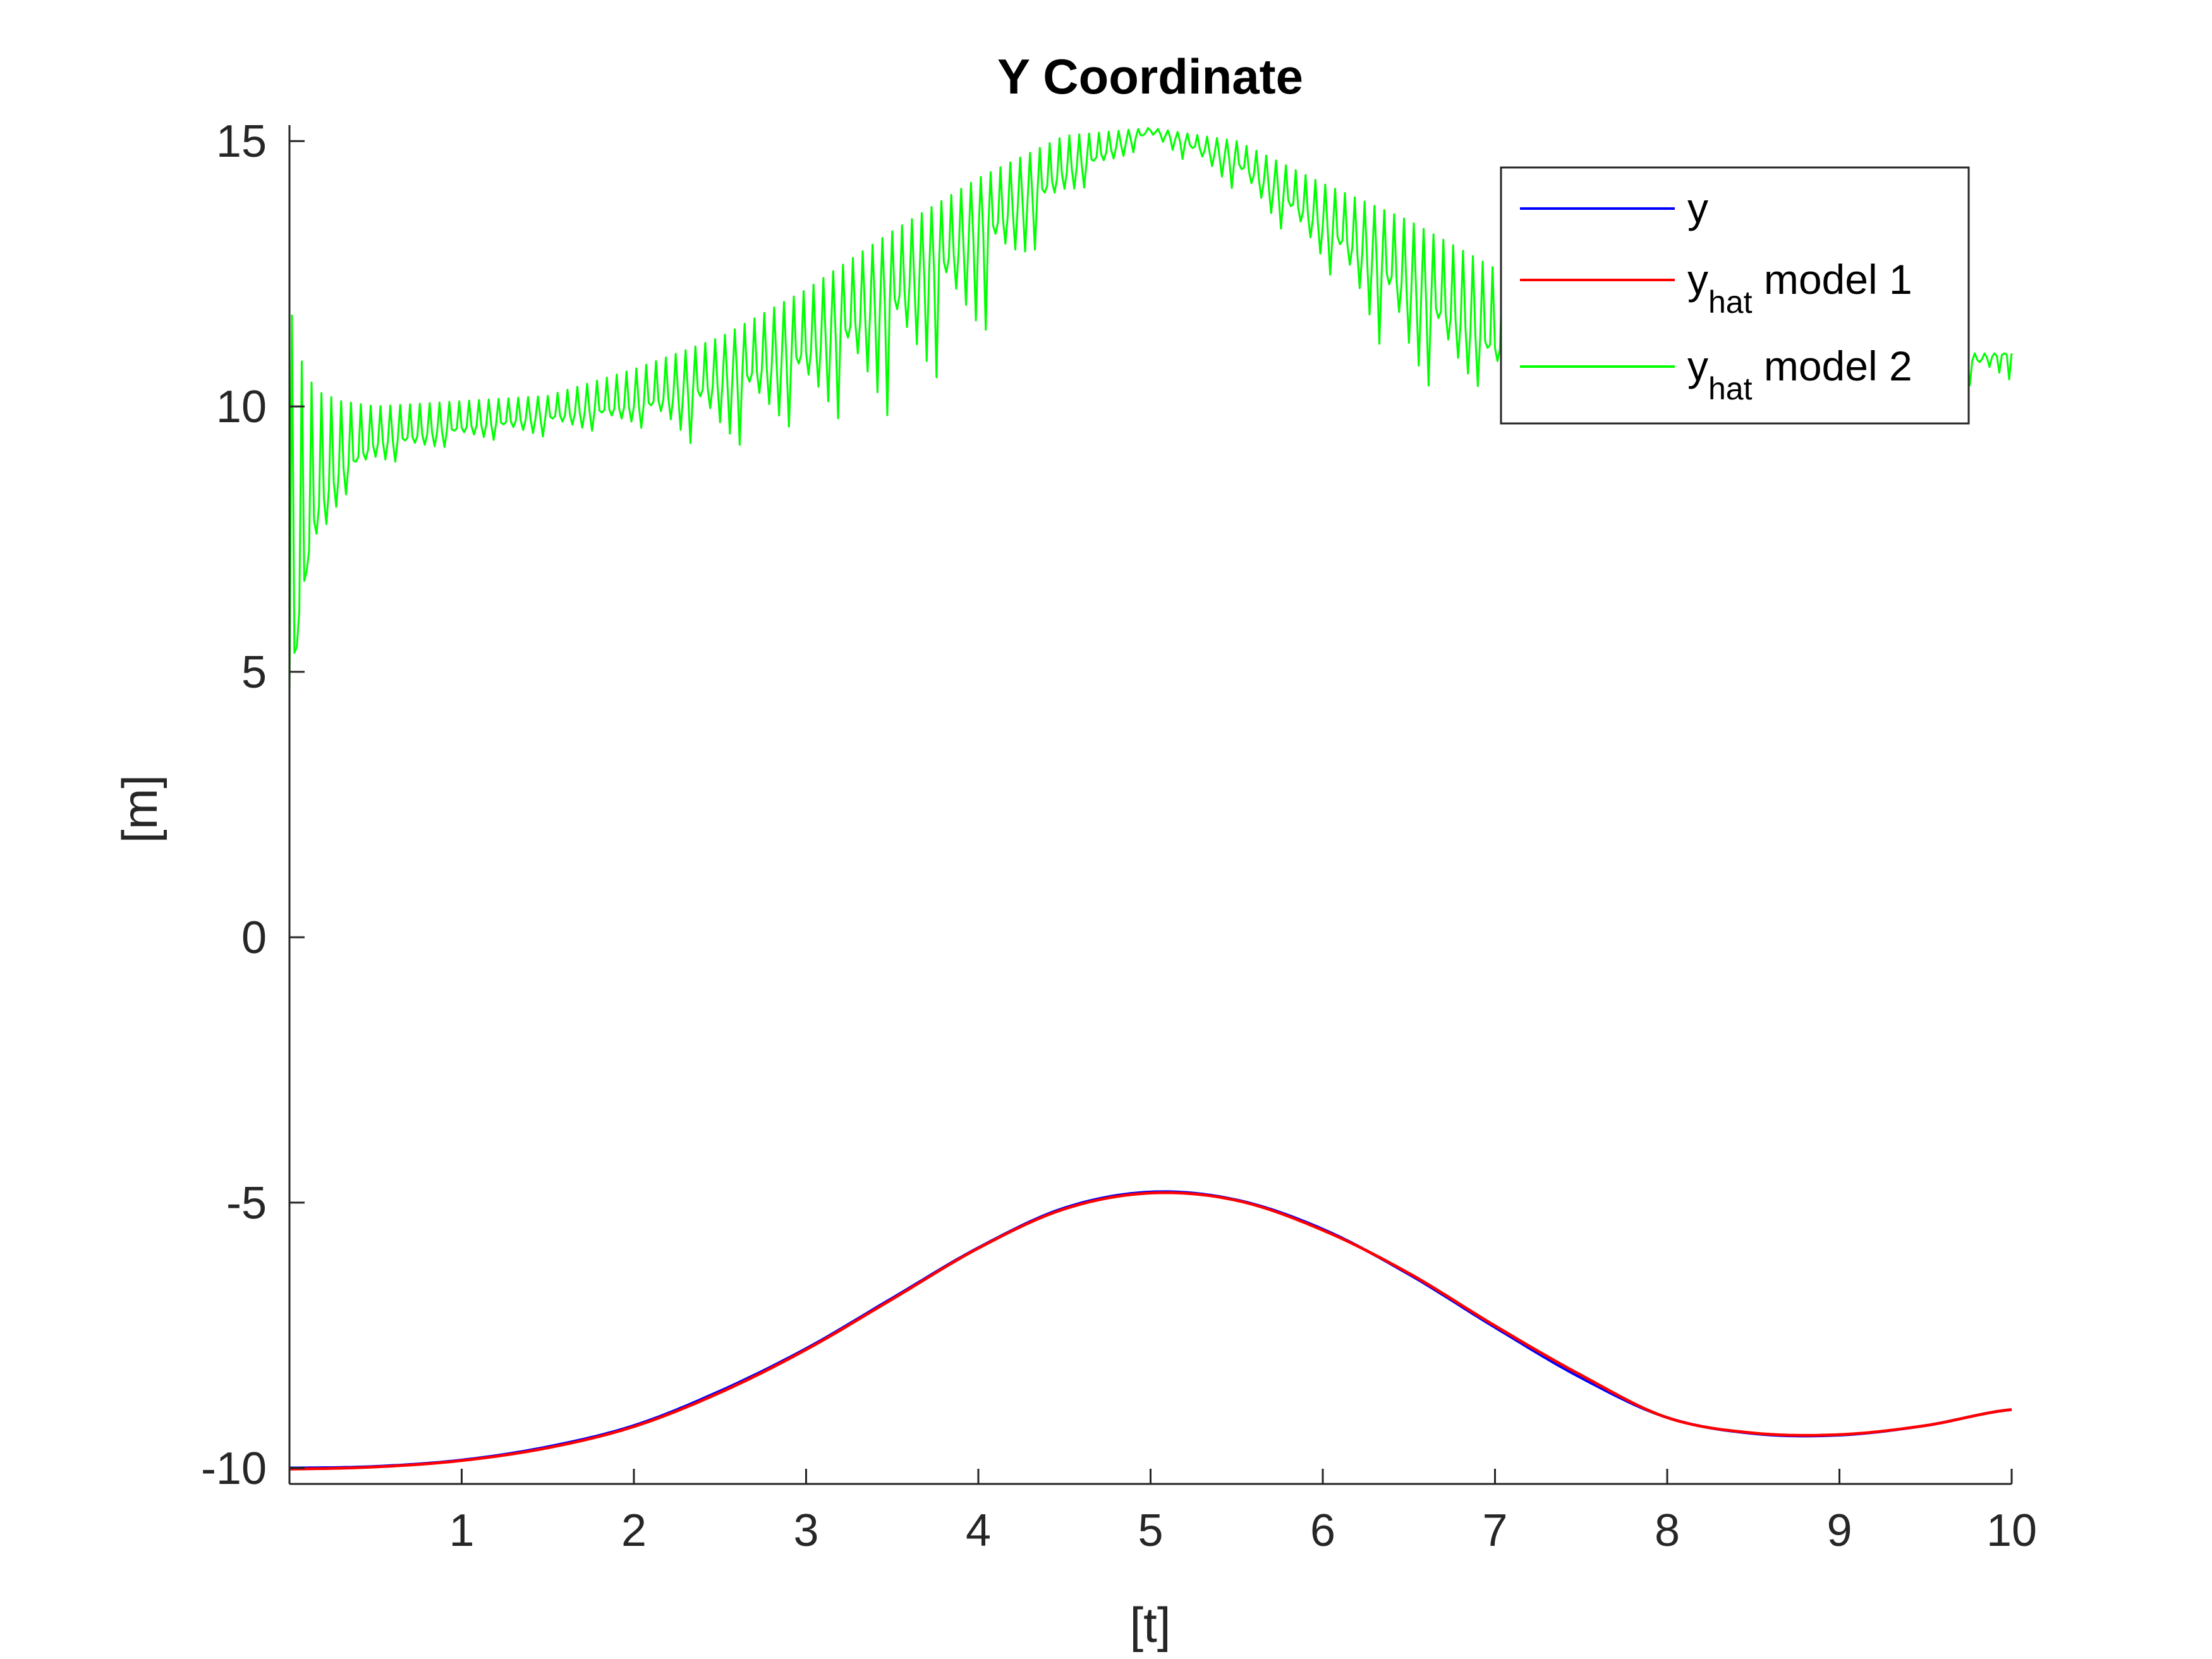  What do you see at coordinates (246, 1203) in the screenshot?
I see `y-tick-label: -5` at bounding box center [246, 1203].